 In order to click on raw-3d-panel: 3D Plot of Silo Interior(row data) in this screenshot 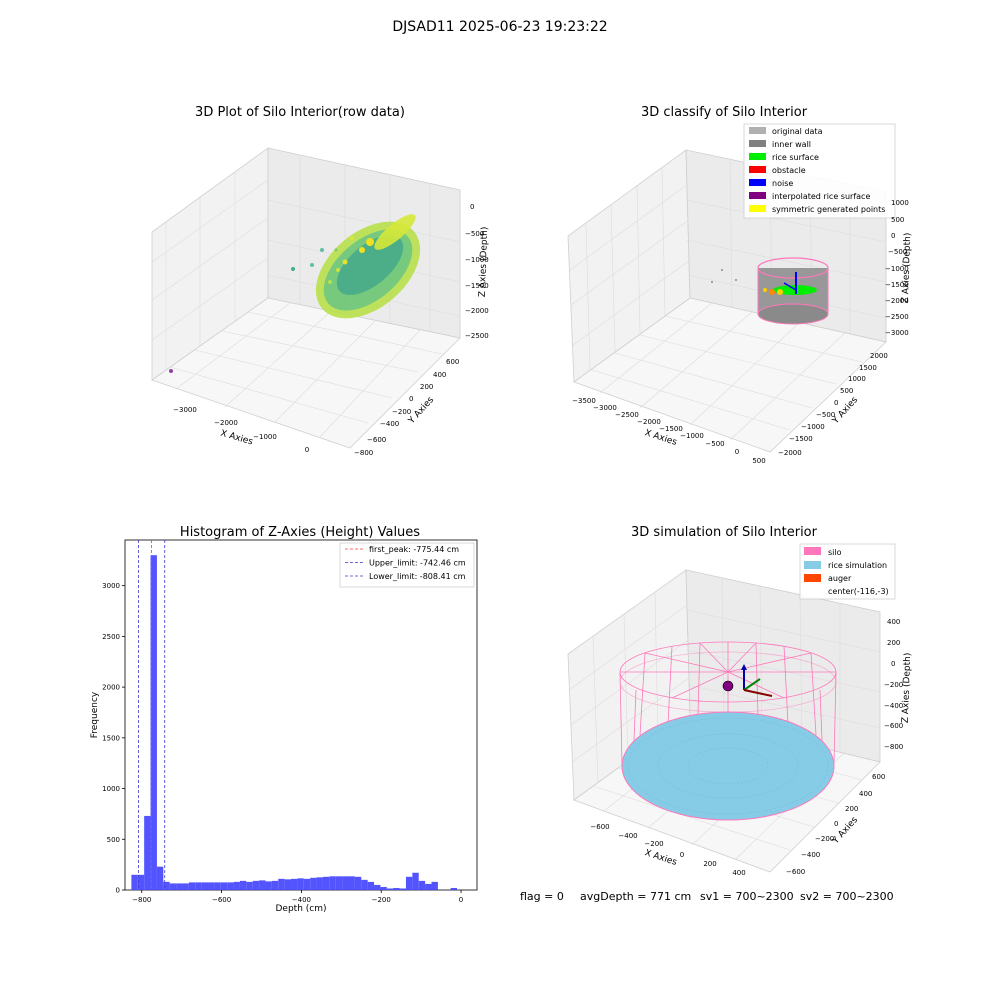, I will do `click(320, 281)`.